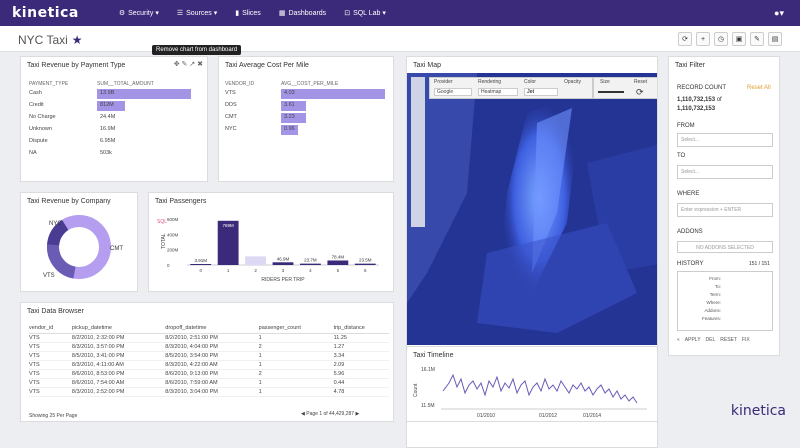 This screenshot has height=448, width=800. I want to click on data-label: 3.91M, so click(200, 260).